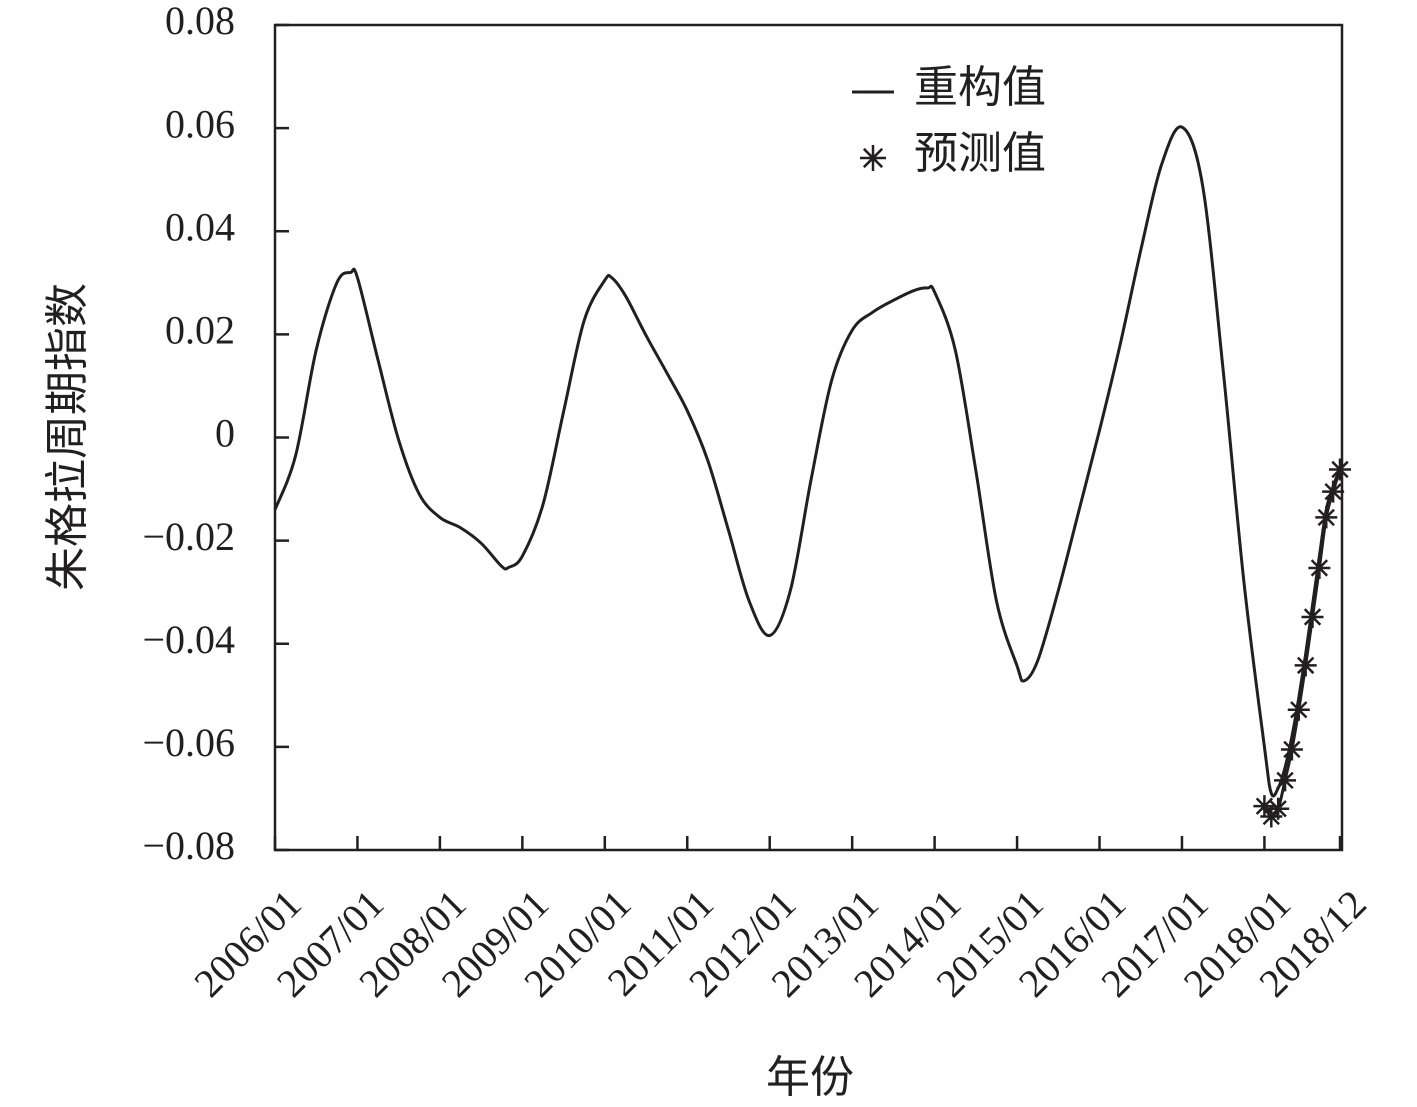 The height and width of the screenshot is (1107, 1417). What do you see at coordinates (188, 742) in the screenshot?
I see `y-tick-label: −0.06` at bounding box center [188, 742].